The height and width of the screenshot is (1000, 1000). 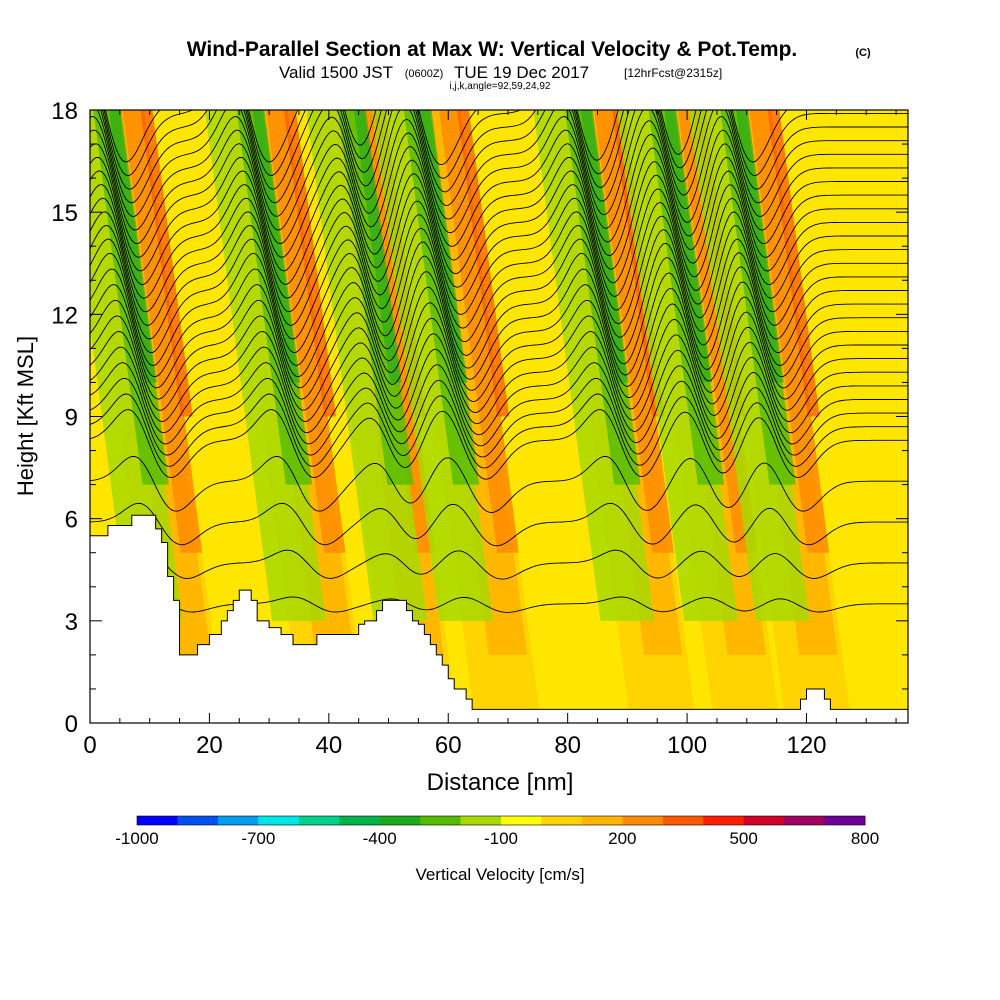 I want to click on y-tick-label: 15, so click(x=64, y=213).